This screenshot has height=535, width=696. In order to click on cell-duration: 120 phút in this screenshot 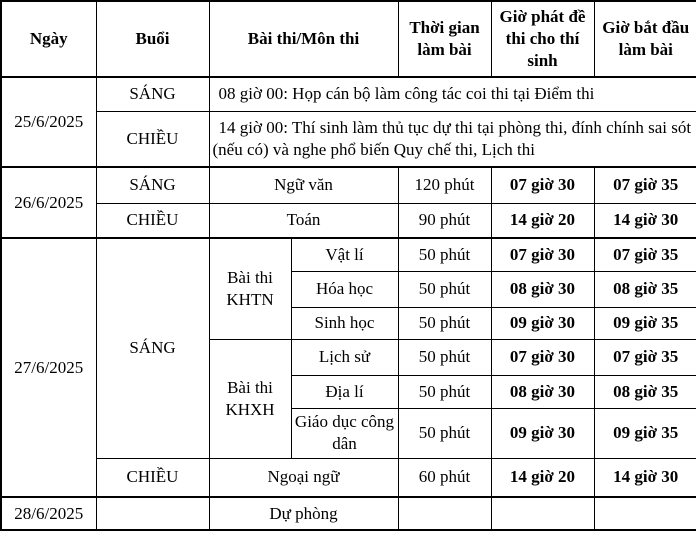, I will do `click(444, 185)`.